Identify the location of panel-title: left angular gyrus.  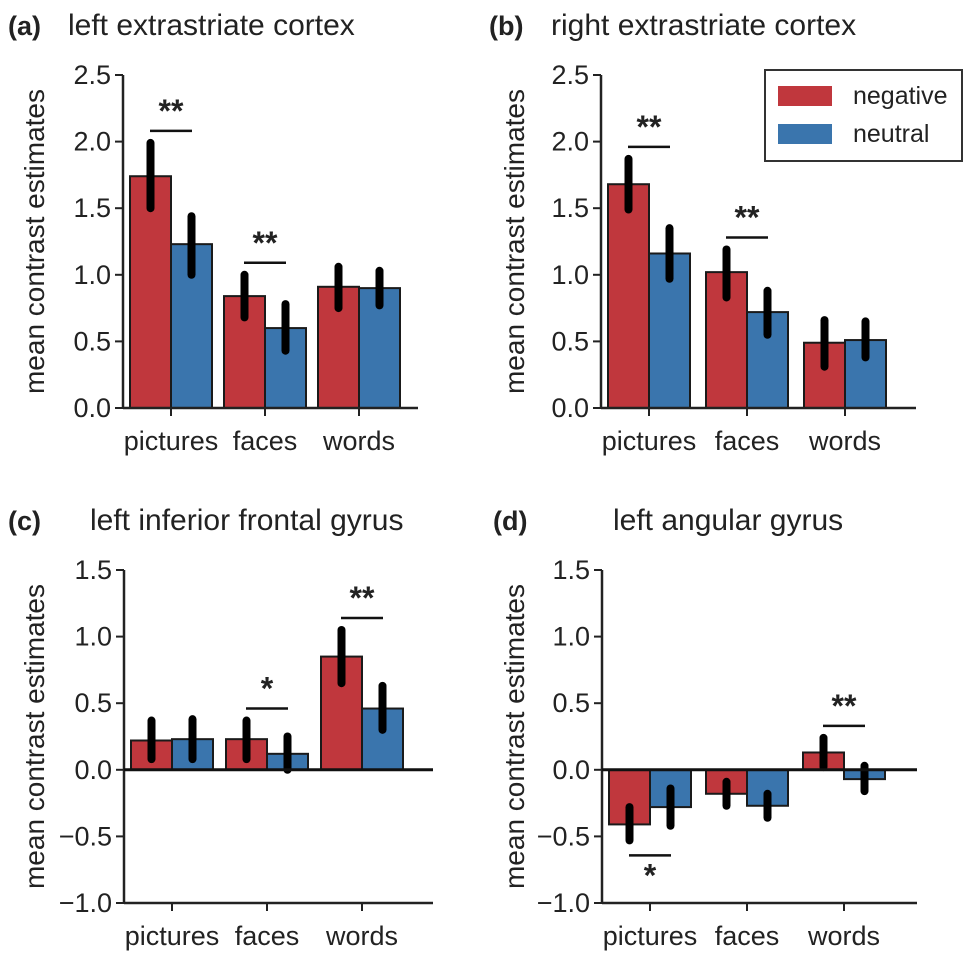
(728, 520).